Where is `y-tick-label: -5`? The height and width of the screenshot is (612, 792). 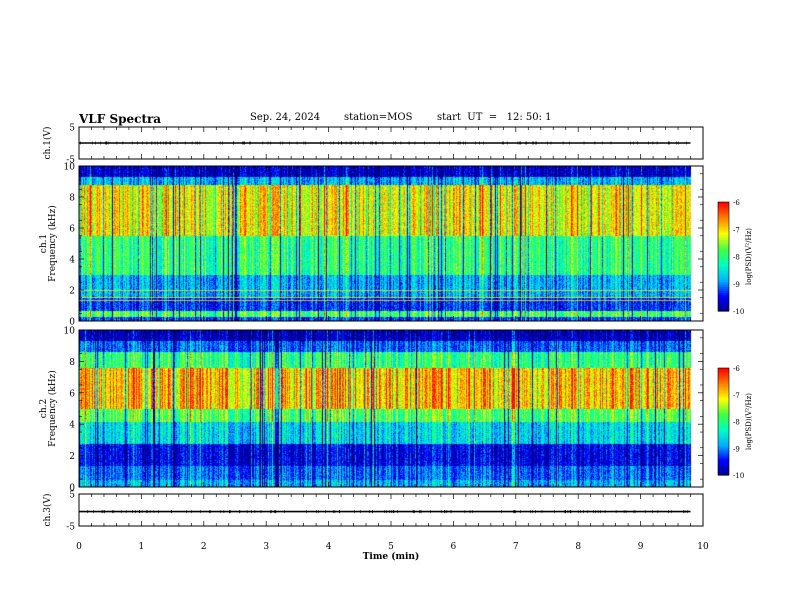
y-tick-label: -5 is located at coordinates (70, 528).